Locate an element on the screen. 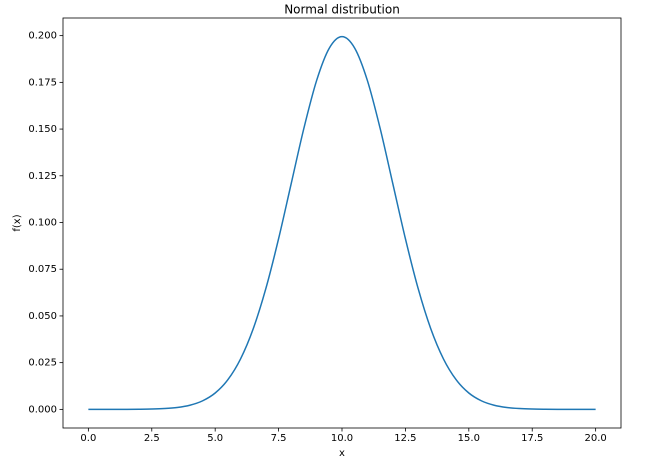 The width and height of the screenshot is (646, 461). x-tick-label: 10.0 is located at coordinates (342, 438).